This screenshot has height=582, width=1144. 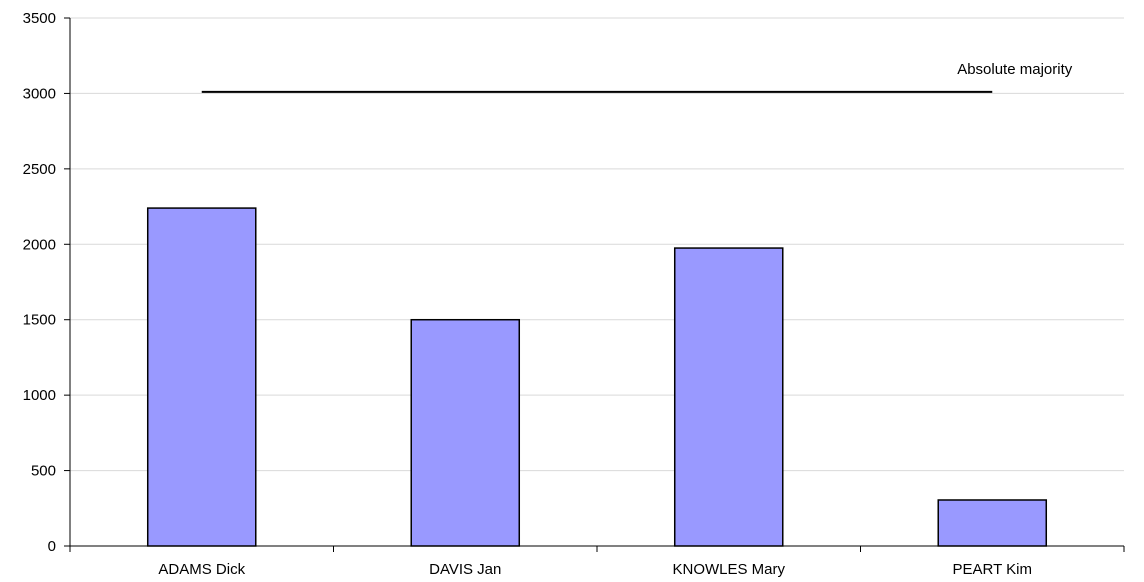 I want to click on x-tick-label: PEART Kim, so click(x=992, y=569).